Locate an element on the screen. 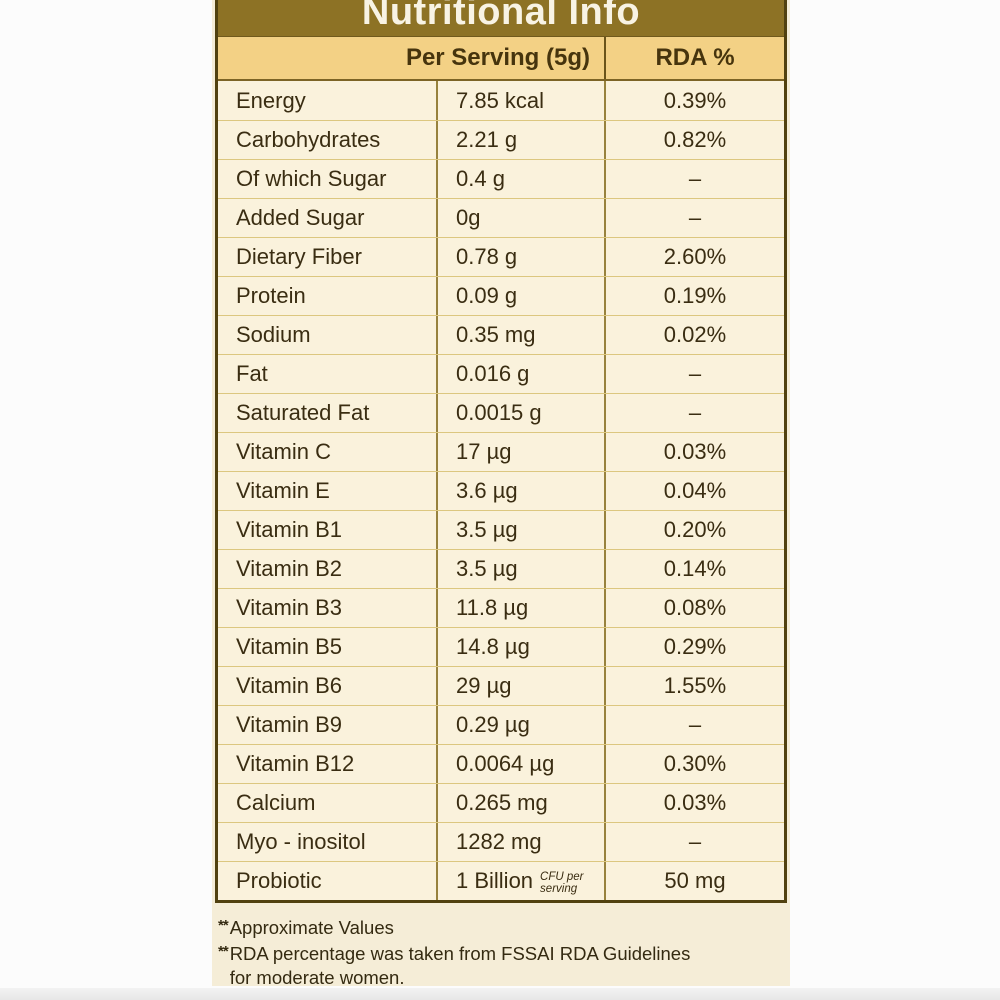 This screenshot has height=1000, width=1000. table-row: Saturated Fat 0.0015 g – is located at coordinates (501, 412).